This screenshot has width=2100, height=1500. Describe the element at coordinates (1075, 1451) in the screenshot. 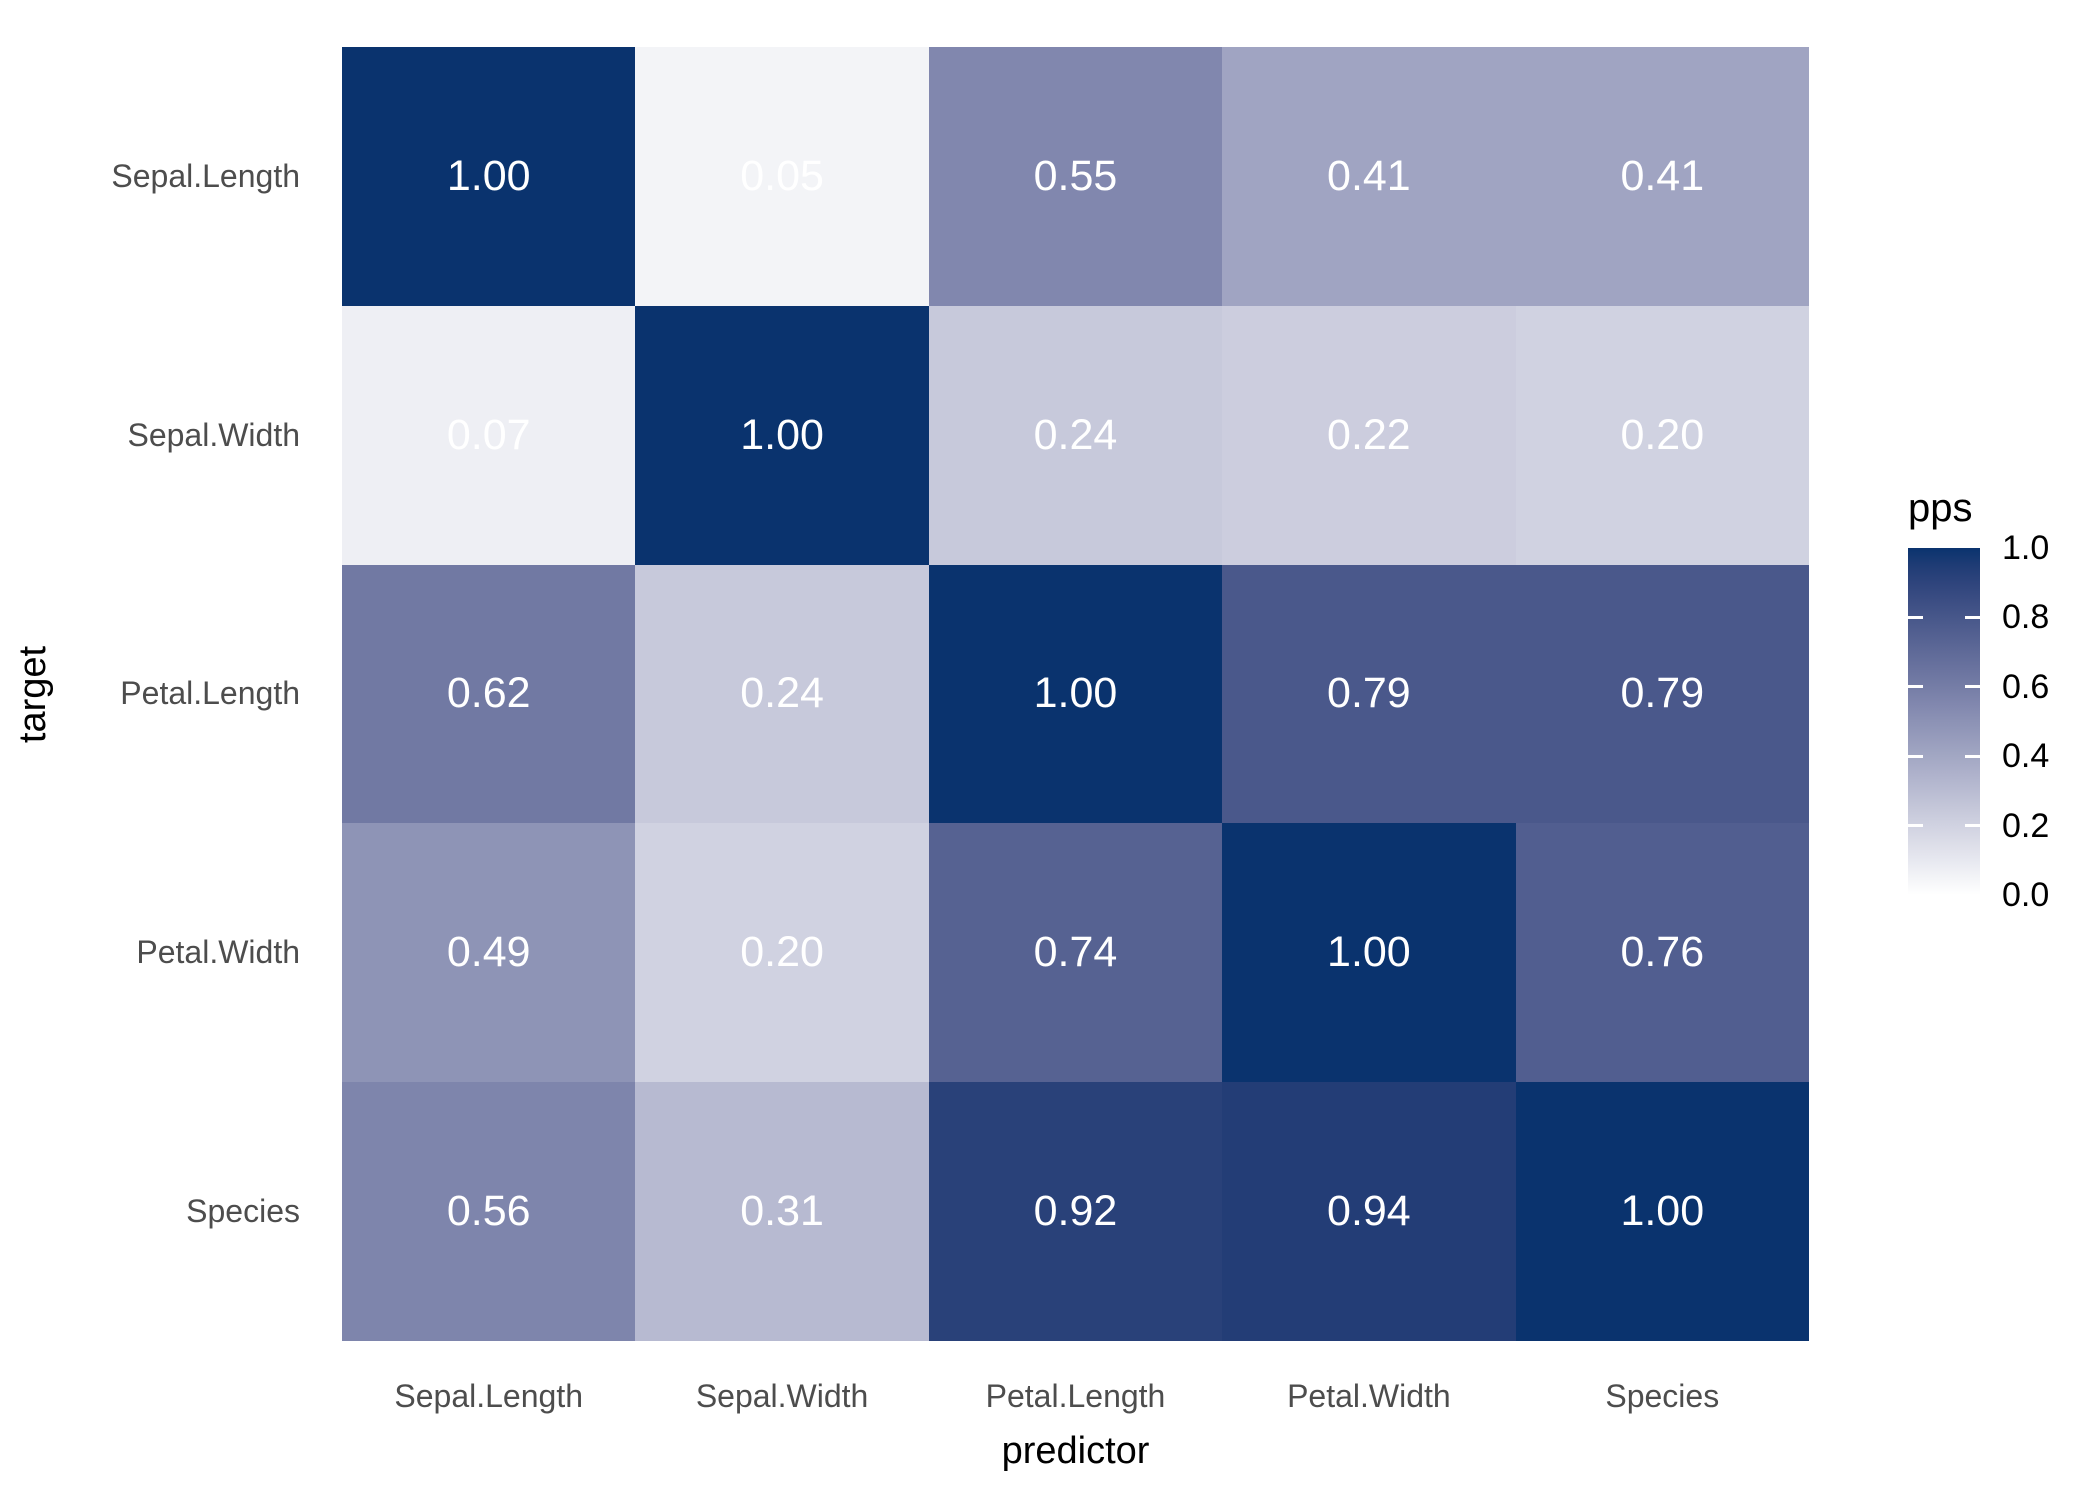

I see `x-axis-title: predictor` at that location.